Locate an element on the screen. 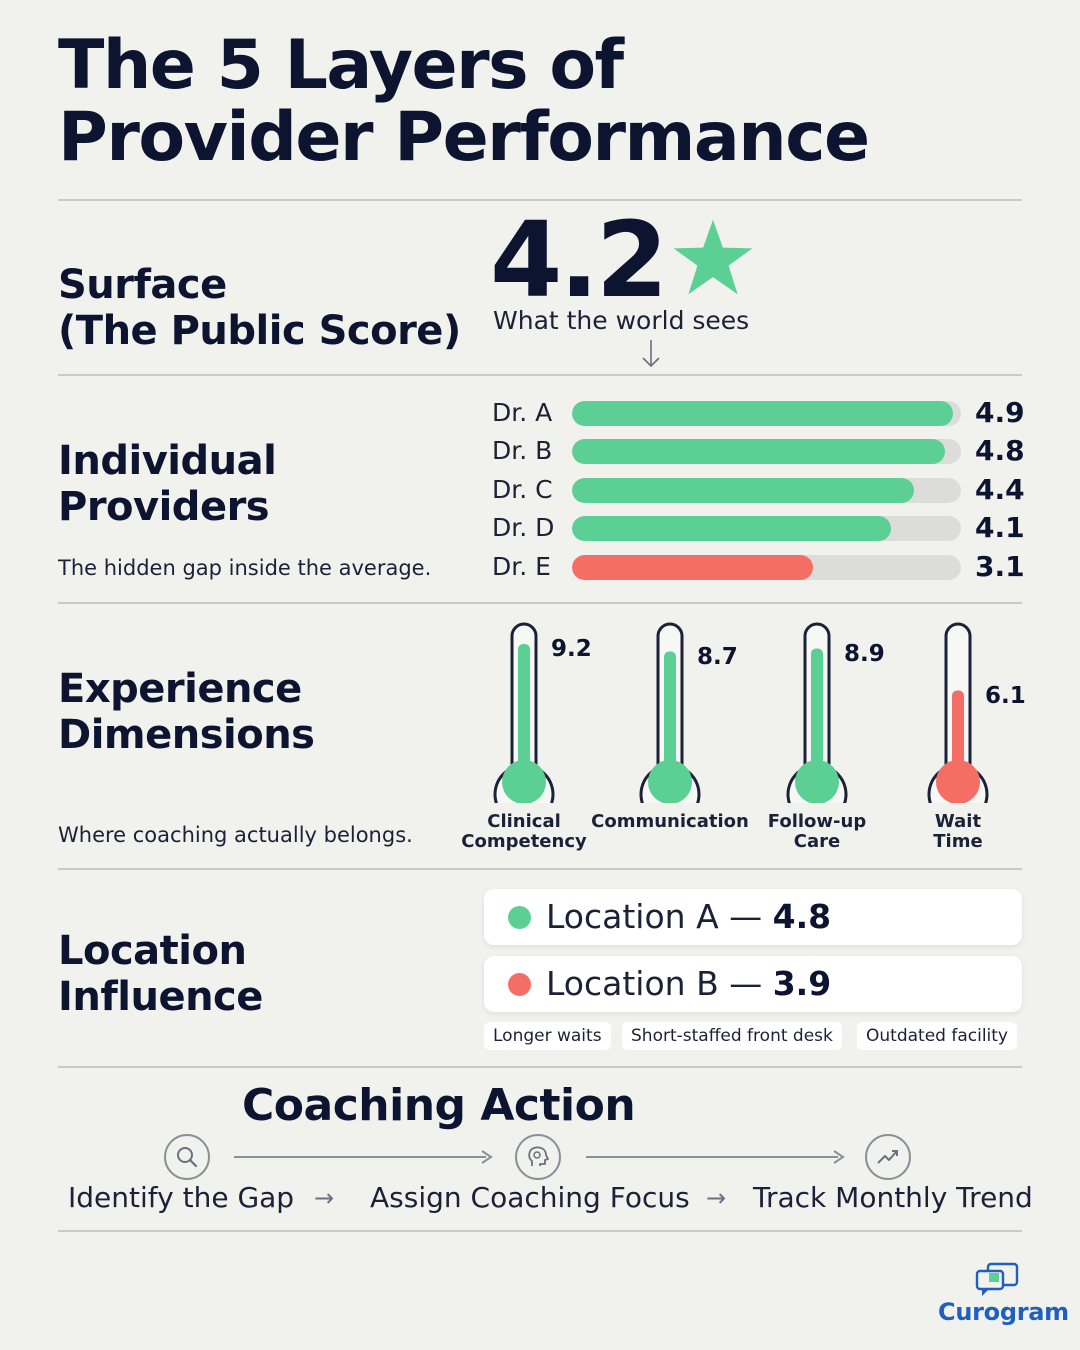 The height and width of the screenshot is (1350, 1080). page-title: The 5 Layers of Provider Performance is located at coordinates (538, 102).